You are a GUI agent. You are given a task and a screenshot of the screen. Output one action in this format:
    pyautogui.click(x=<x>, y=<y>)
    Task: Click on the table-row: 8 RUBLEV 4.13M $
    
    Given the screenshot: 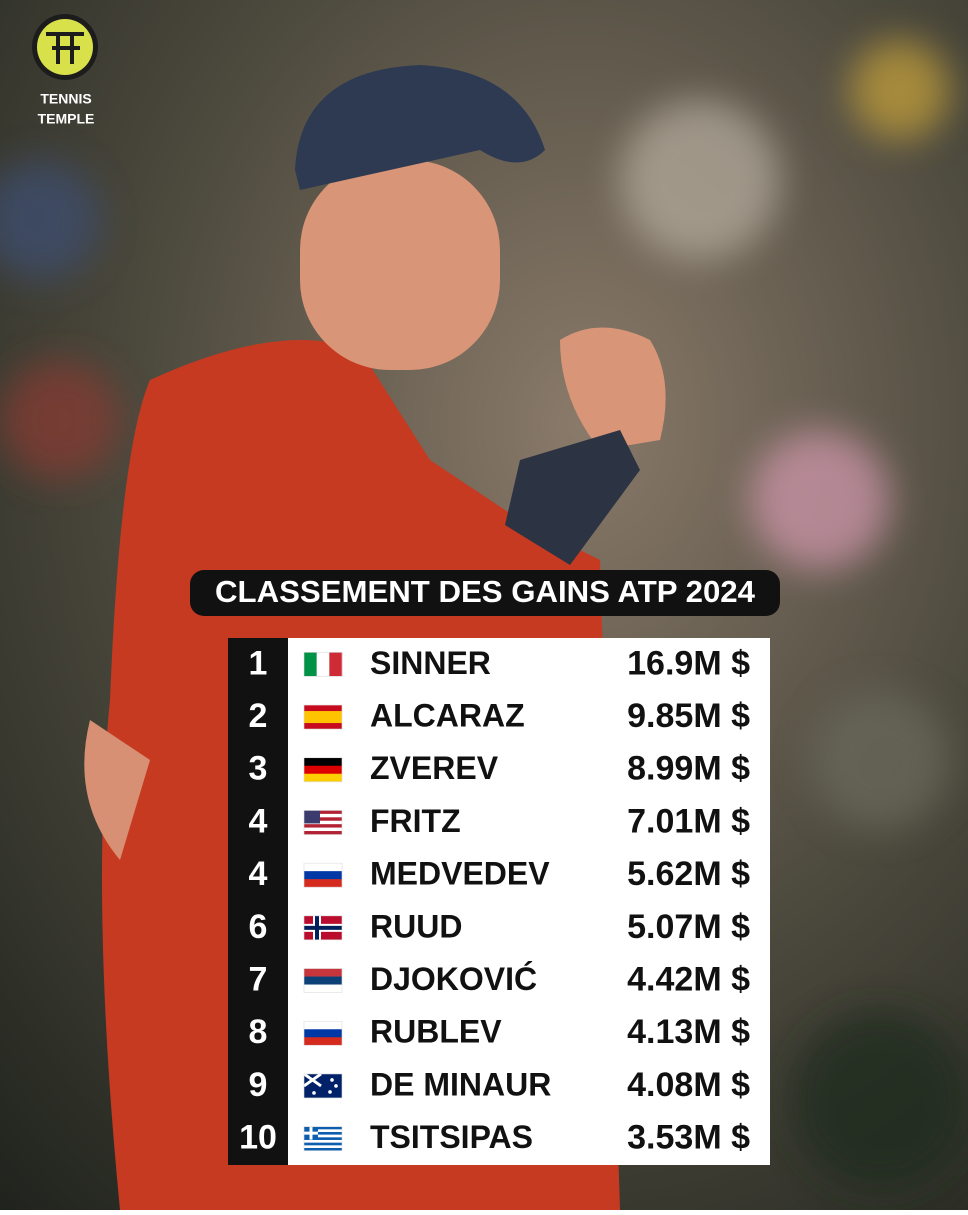 What is the action you would take?
    pyautogui.click(x=500, y=1032)
    